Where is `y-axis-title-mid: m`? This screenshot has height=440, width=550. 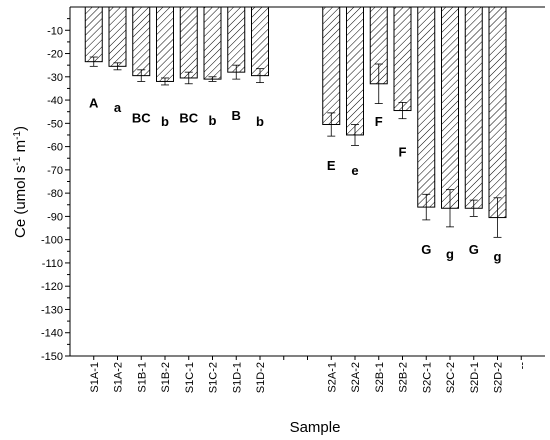
y-axis-title-mid: m is located at coordinates (20, 148).